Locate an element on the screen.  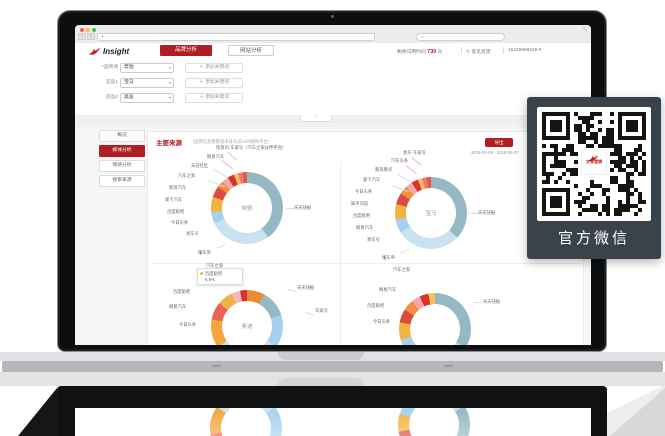
account-phone: 15229866629 is located at coordinates (523, 50).